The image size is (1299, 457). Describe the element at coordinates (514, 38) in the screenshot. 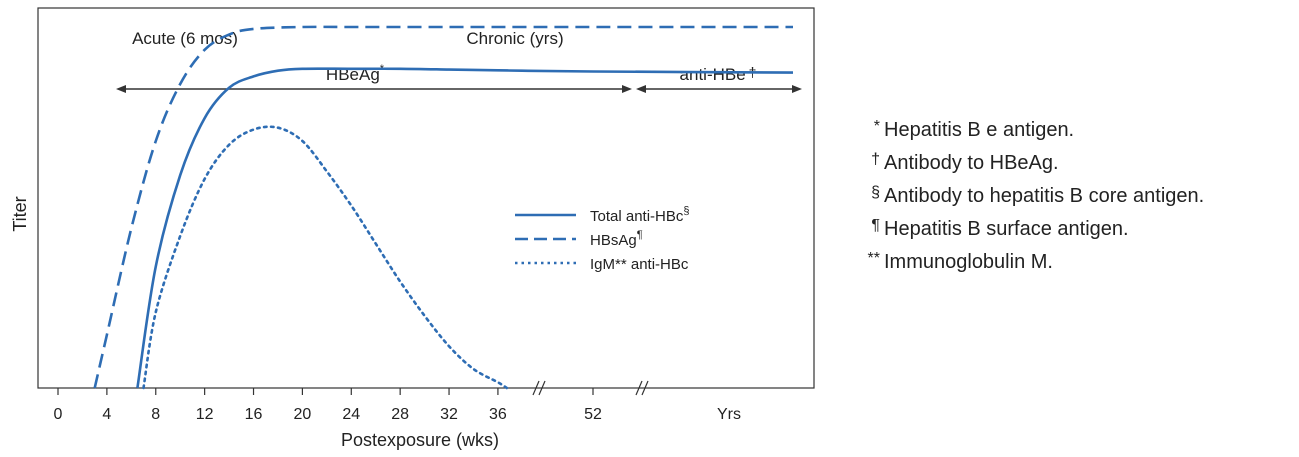

I see `chronic-phase-label: Chronic (yrs)` at that location.